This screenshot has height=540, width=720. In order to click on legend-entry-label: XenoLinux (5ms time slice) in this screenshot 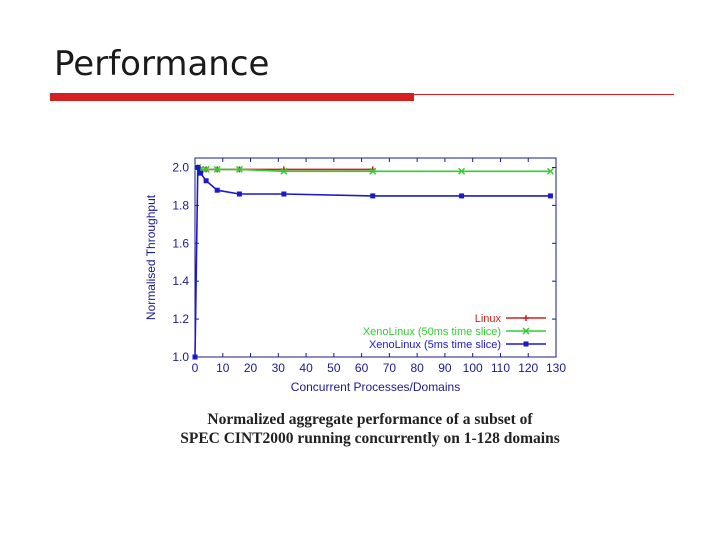, I will do `click(435, 345)`.